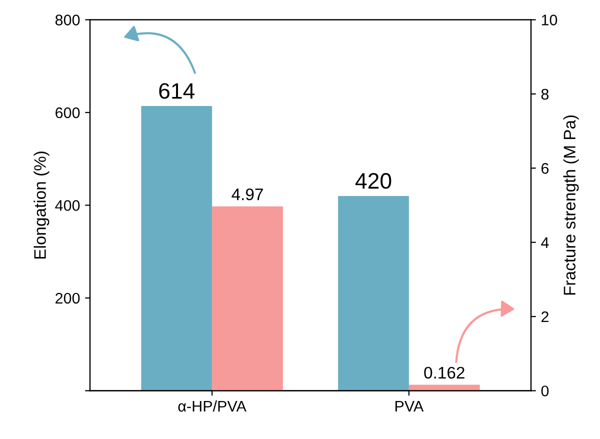 This screenshot has height=439, width=600. I want to click on y-axis-title: Elongation (%), so click(42, 205).